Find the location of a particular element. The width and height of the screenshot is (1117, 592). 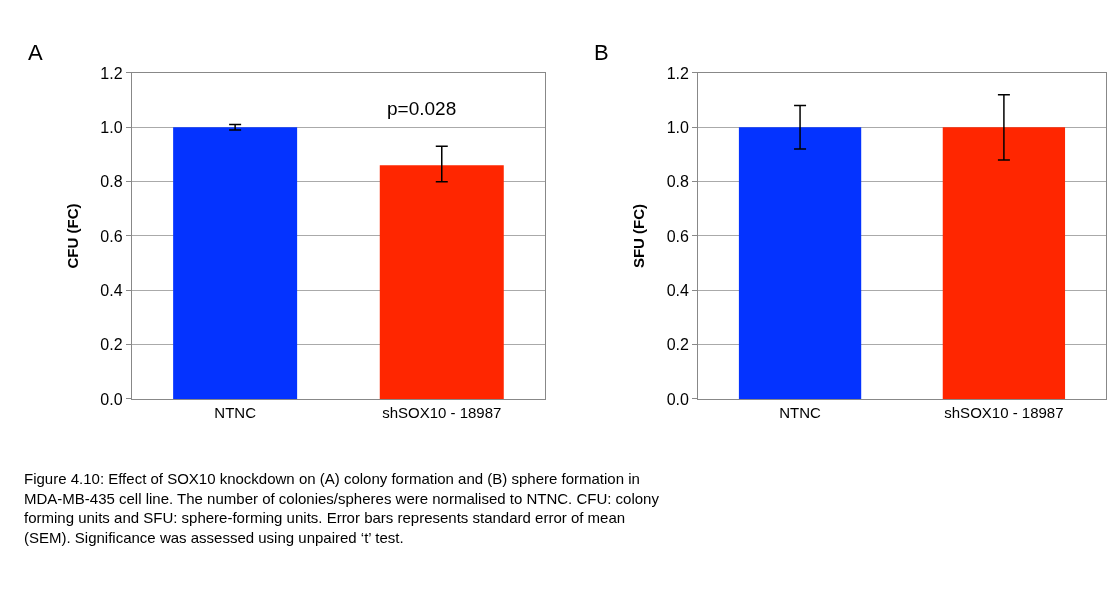

chart-title: A is located at coordinates (35, 52).